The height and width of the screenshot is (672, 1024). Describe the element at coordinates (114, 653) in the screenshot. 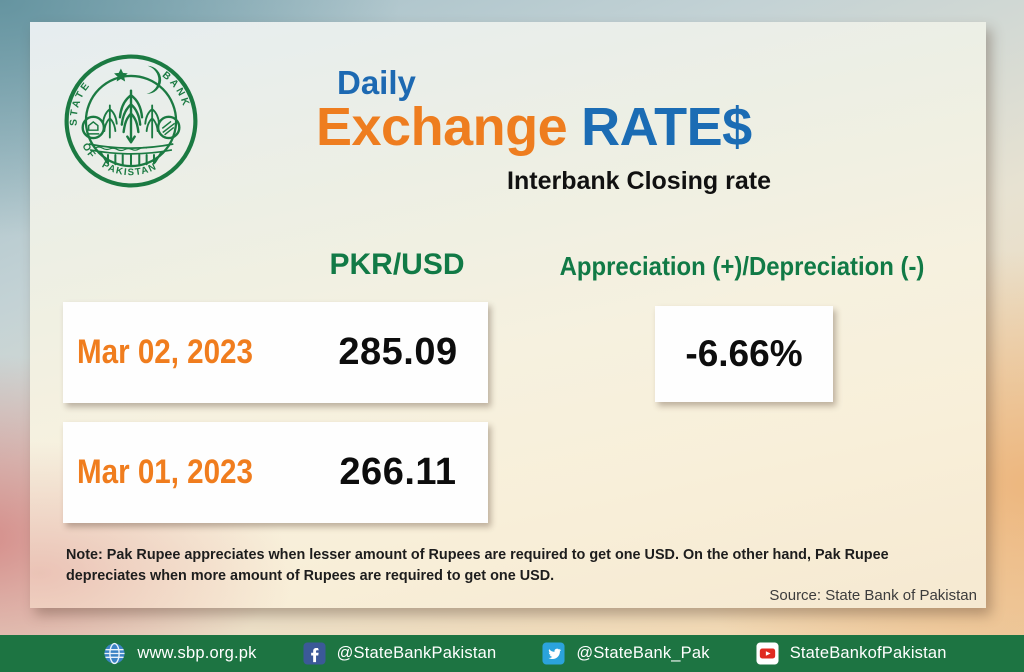

I see `globe-icon` at that location.